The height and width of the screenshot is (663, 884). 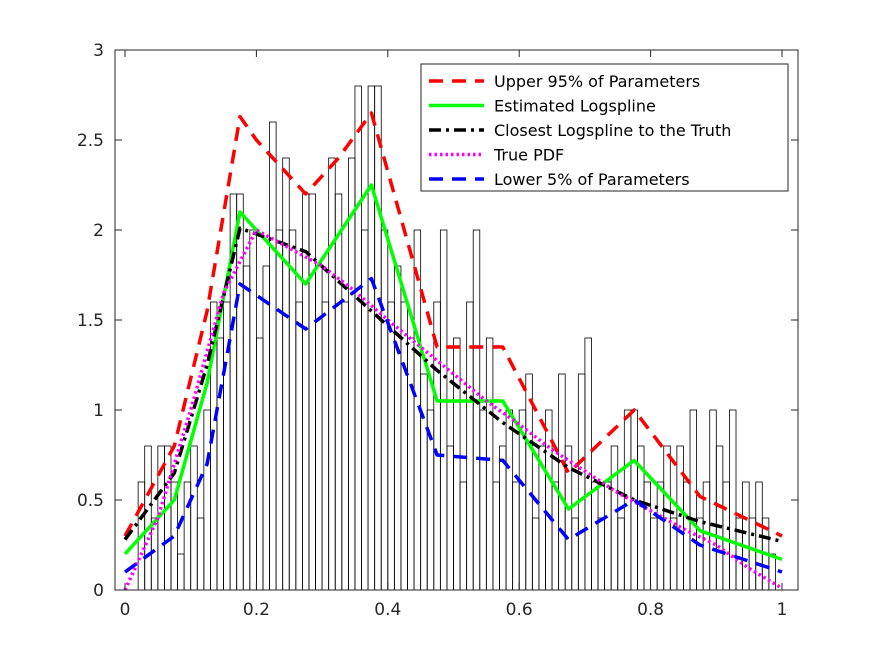 What do you see at coordinates (98, 51) in the screenshot?
I see `y-tick-label: 3` at bounding box center [98, 51].